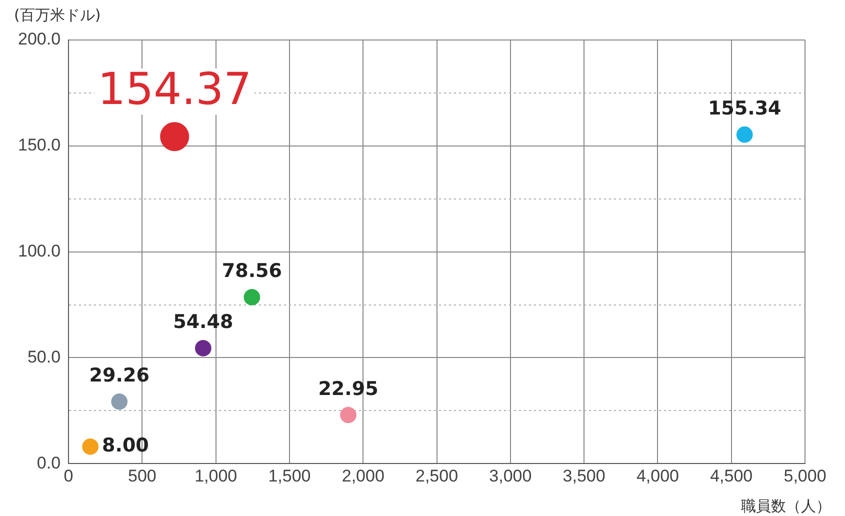 The width and height of the screenshot is (845, 516). What do you see at coordinates (39, 39) in the screenshot?
I see `y-tick-label: 200.0` at bounding box center [39, 39].